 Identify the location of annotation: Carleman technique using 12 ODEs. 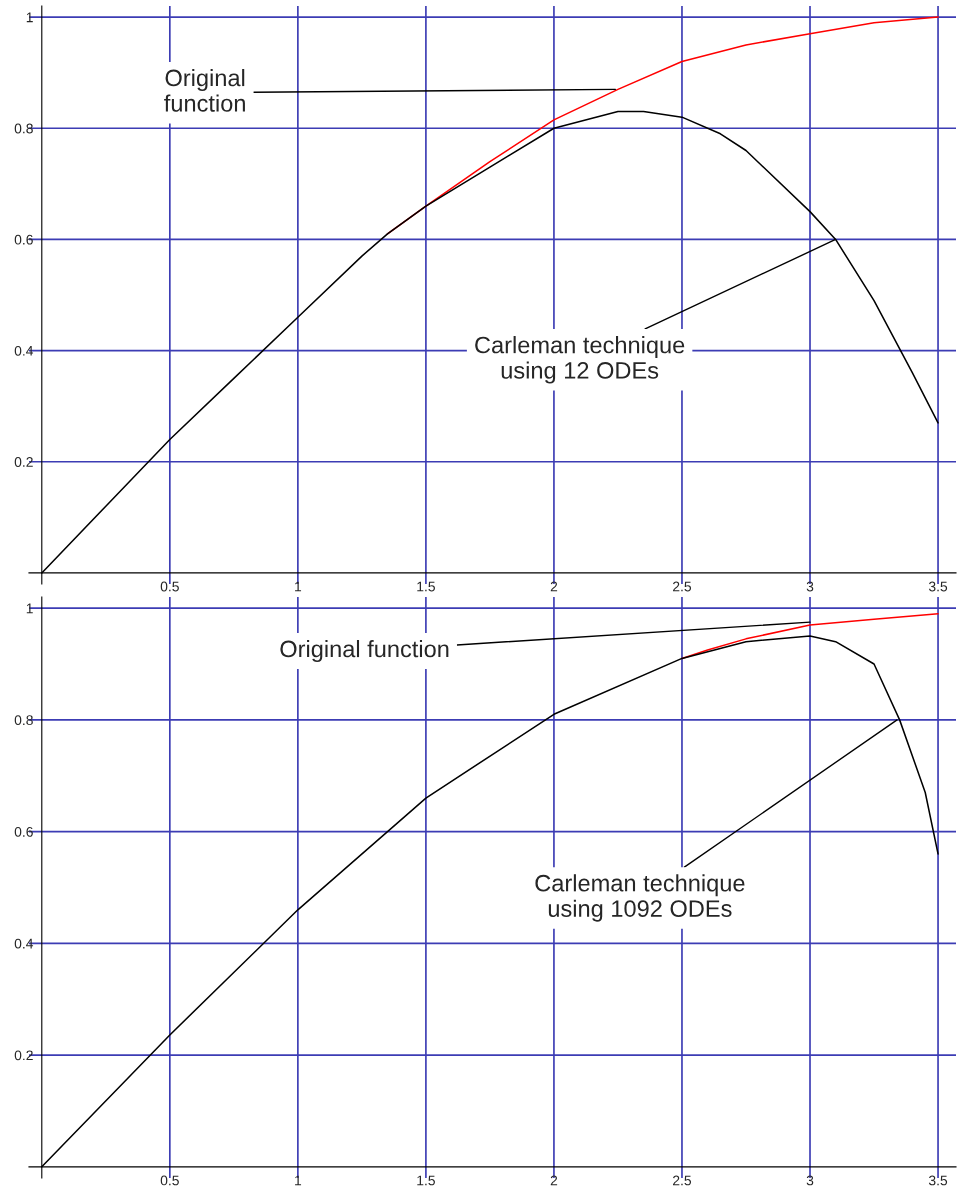
(580, 360).